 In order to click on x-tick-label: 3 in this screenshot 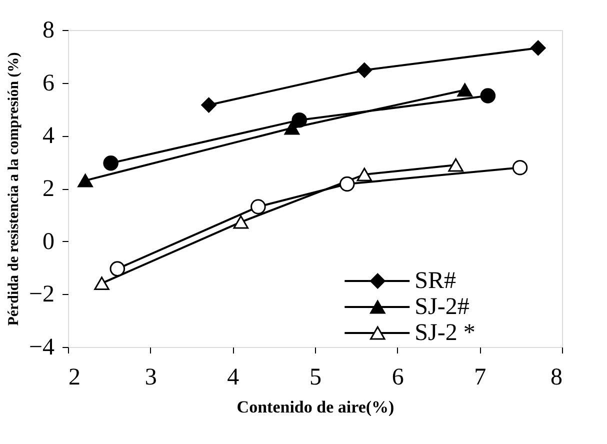, I will do `click(150, 377)`.